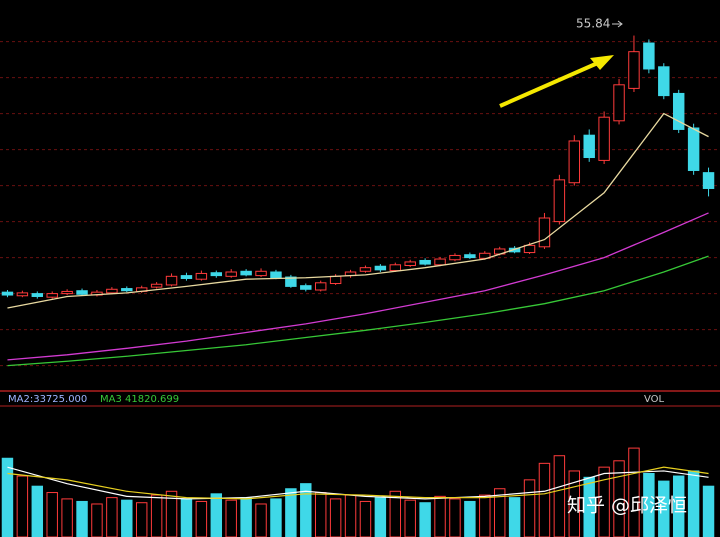  Describe the element at coordinates (654, 399) in the screenshot. I see `vol-label: VOL` at that location.